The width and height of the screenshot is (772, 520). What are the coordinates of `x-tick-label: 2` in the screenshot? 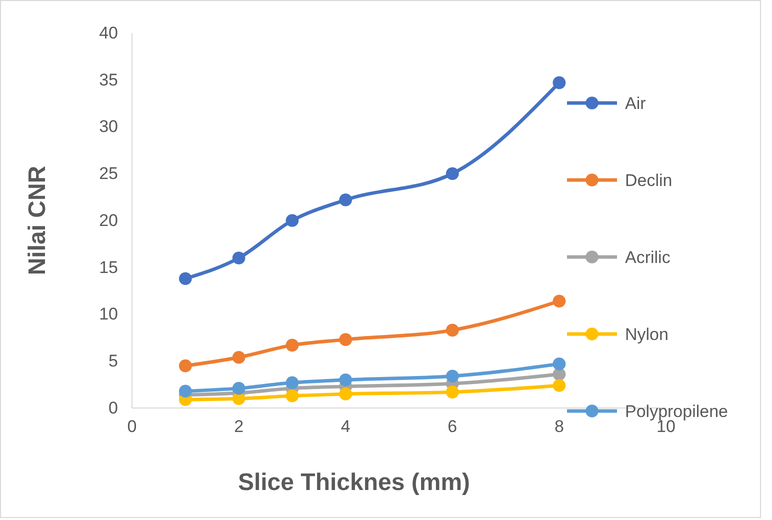 It's located at (239, 426).